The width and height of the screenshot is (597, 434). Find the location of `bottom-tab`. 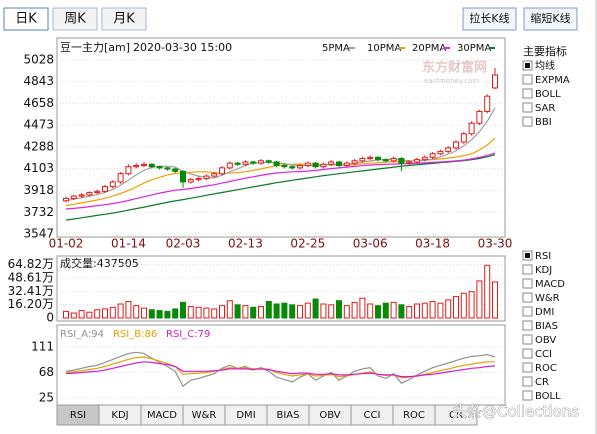

bottom-tab is located at coordinates (456, 415).